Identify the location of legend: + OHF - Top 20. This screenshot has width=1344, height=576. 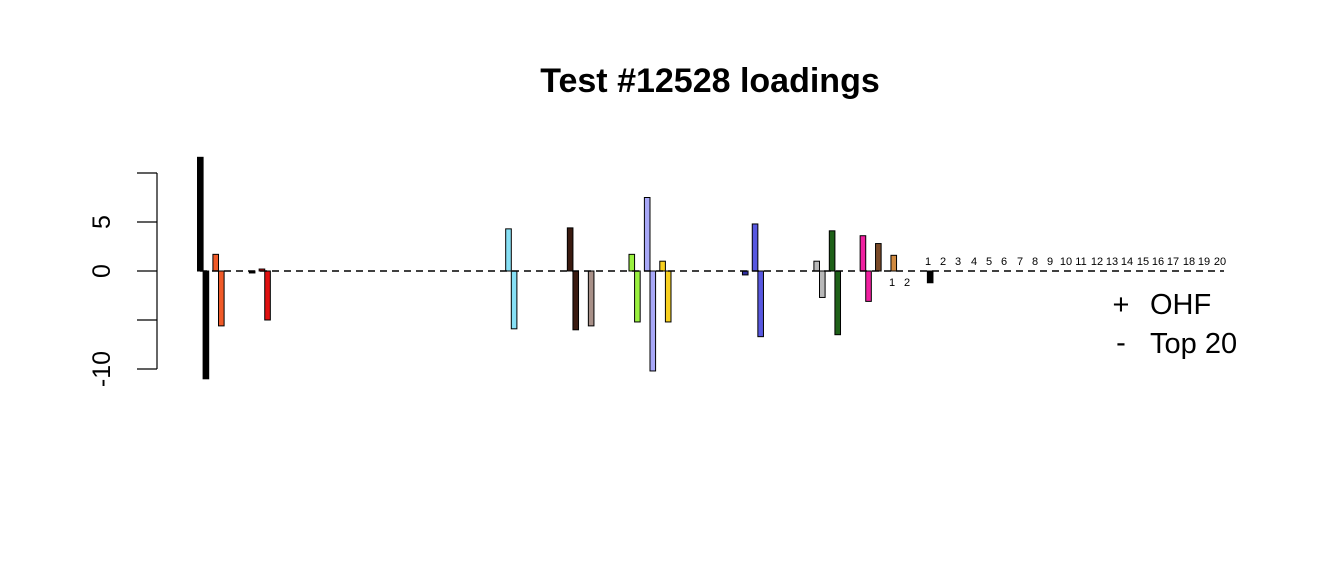
(1175, 324).